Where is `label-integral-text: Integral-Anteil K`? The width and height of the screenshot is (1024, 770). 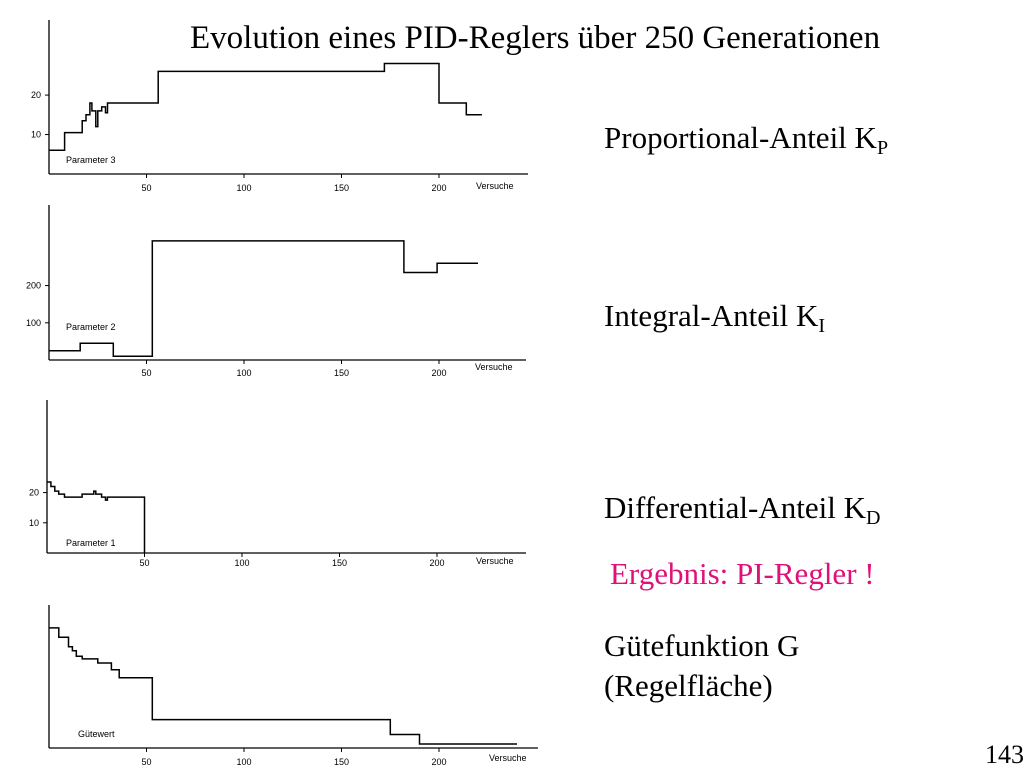 label-integral-text: Integral-Anteil K is located at coordinates (711, 315).